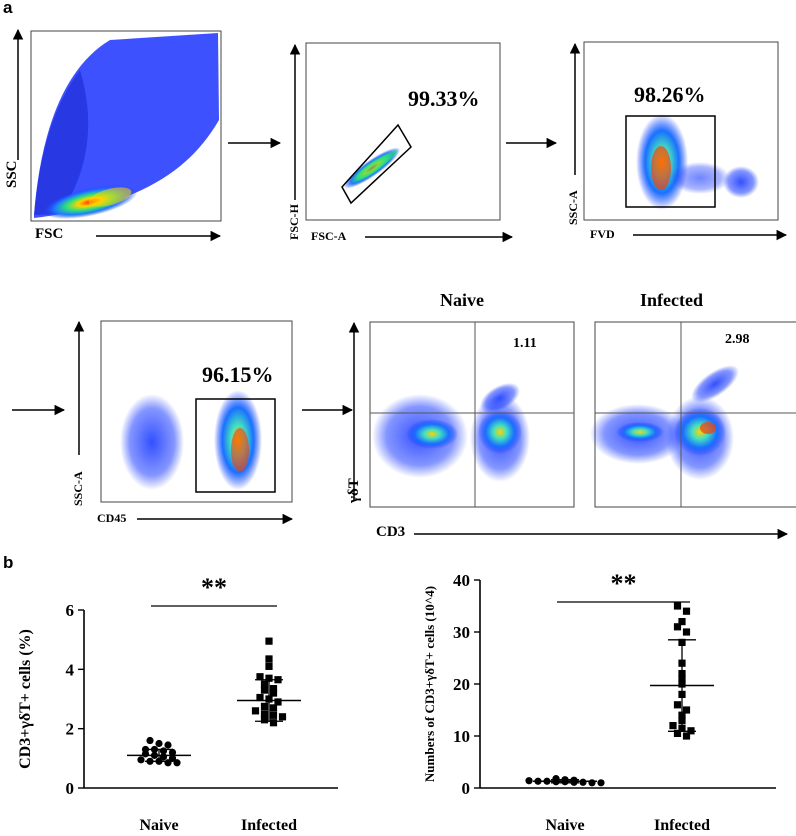 The image size is (796, 836). I want to click on gdt-axis-label: γδT, so click(354, 490).